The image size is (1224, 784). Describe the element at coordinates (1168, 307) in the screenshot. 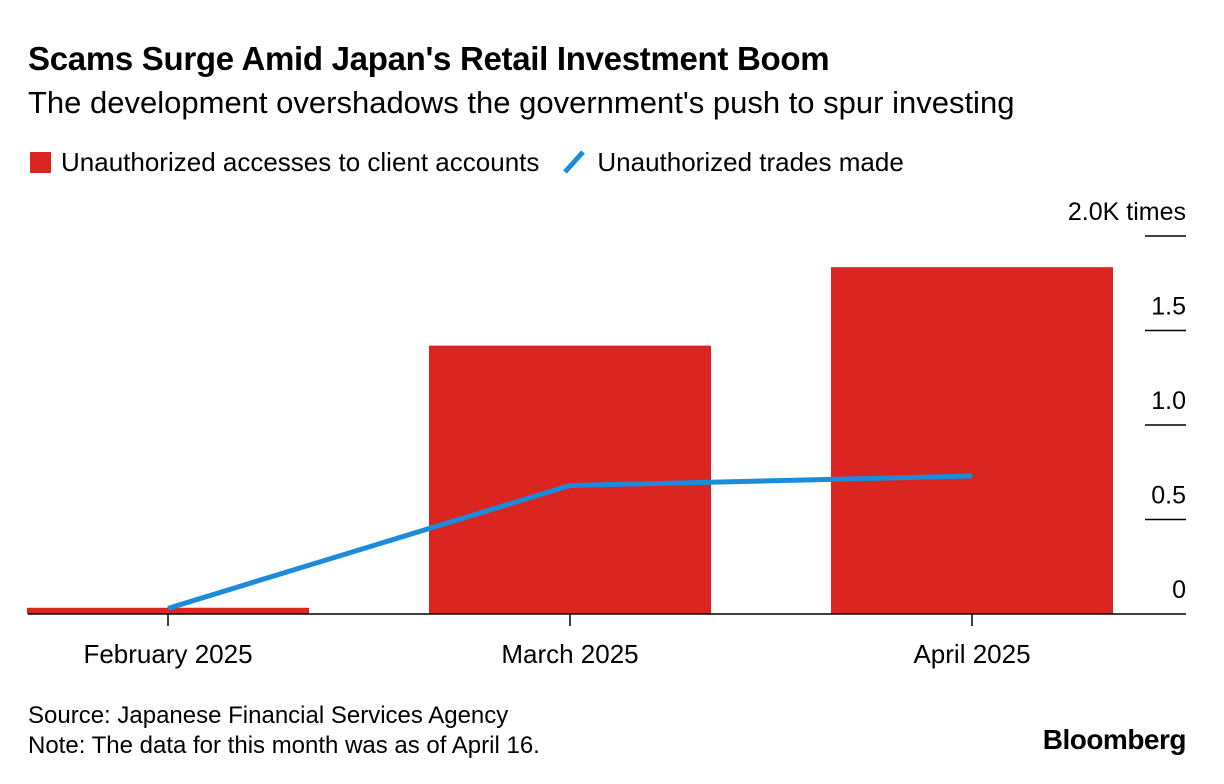

I see `y-tick-label: 1.5` at that location.